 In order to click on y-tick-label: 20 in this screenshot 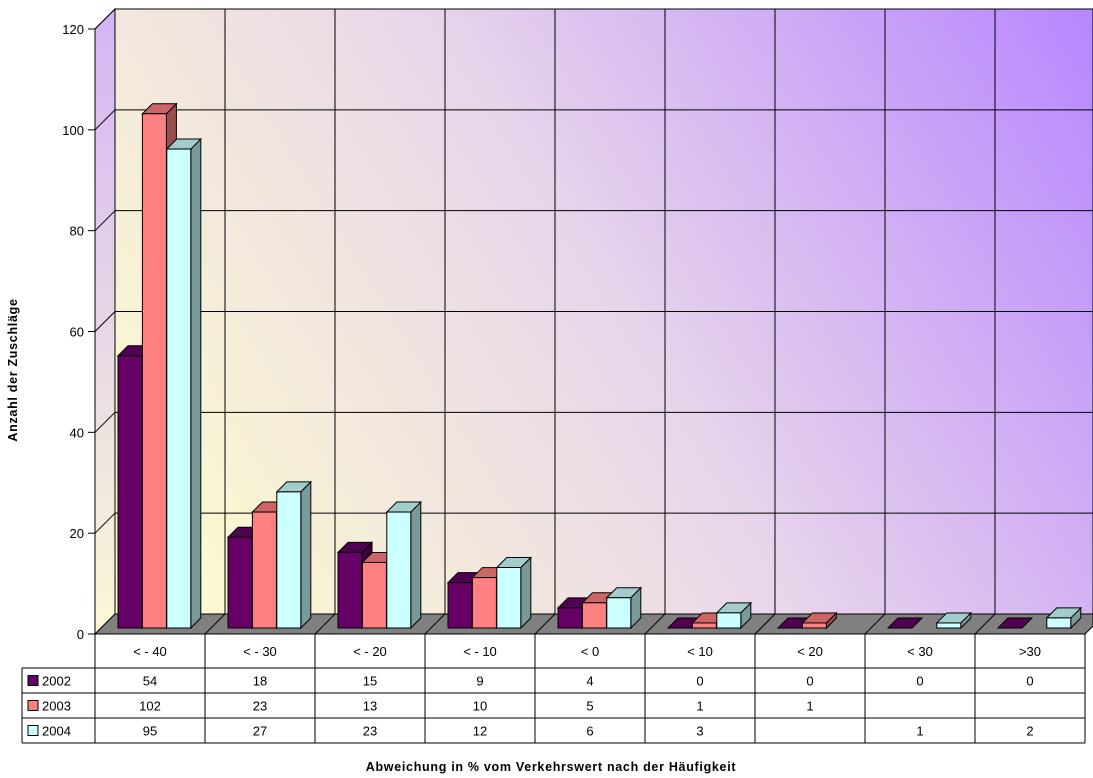, I will do `click(77, 533)`.